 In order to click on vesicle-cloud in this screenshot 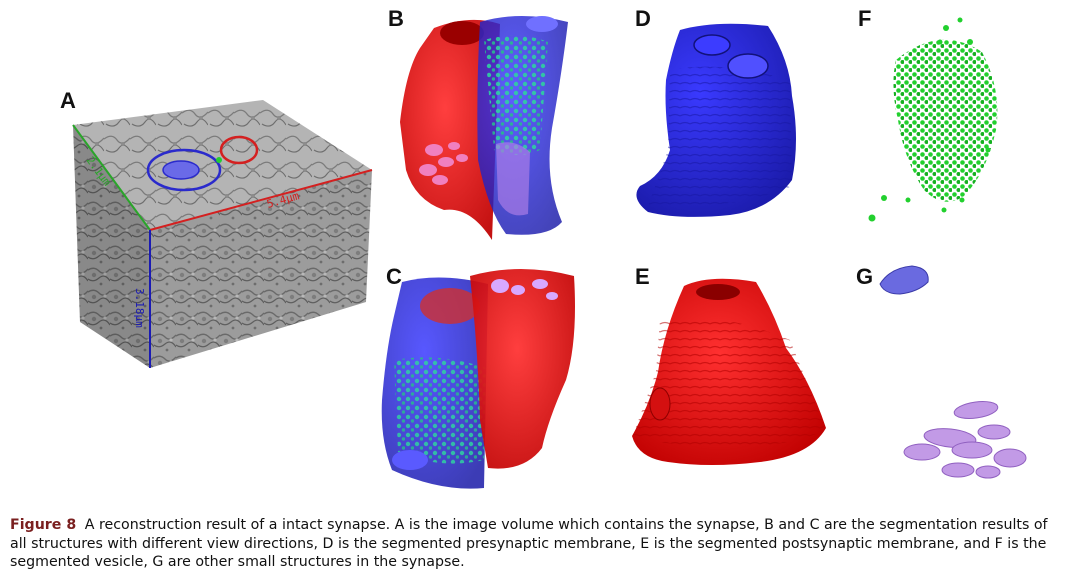, I will do `click(945, 120)`.